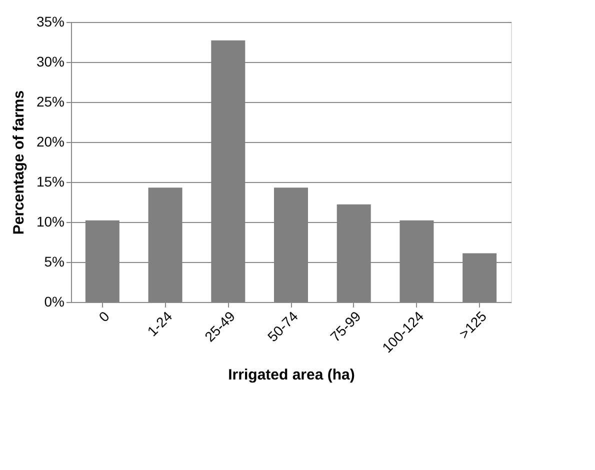 The width and height of the screenshot is (595, 470). I want to click on y-tick-label: 10%, so click(50, 222).